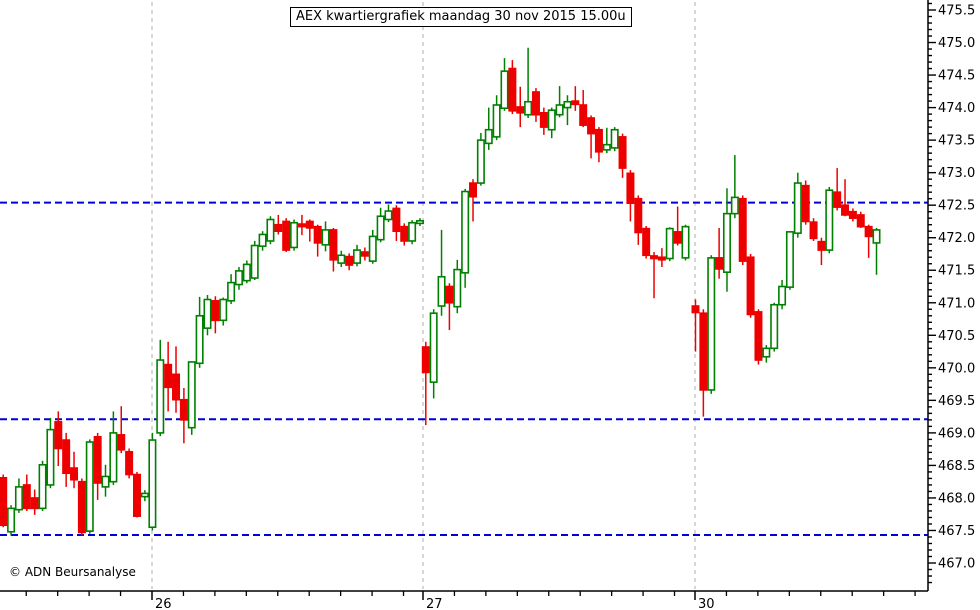 The image size is (980, 610). What do you see at coordinates (956, 43) in the screenshot?
I see `y-tick-label: 475.0` at bounding box center [956, 43].